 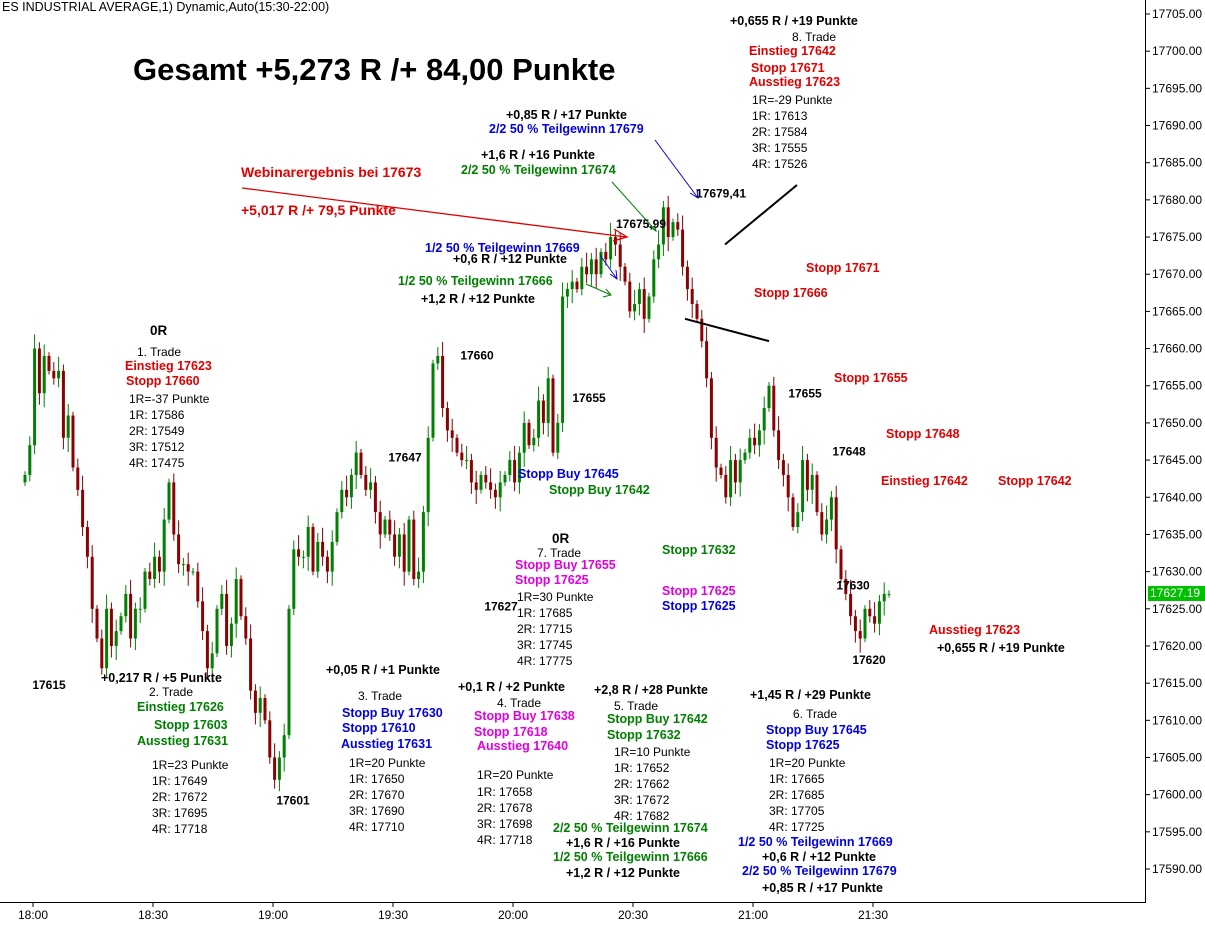 I want to click on t4-result: +0,1 R / +2 Punkte, so click(x=511, y=687).